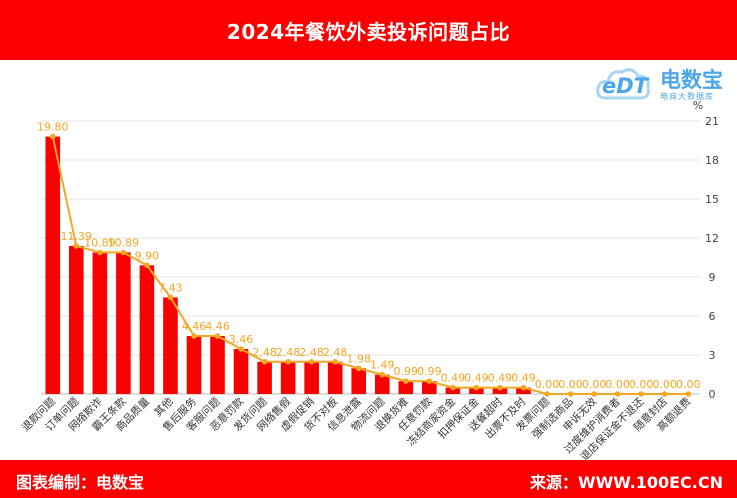 The image size is (737, 498). I want to click on y-tick-label: 15, so click(712, 199).